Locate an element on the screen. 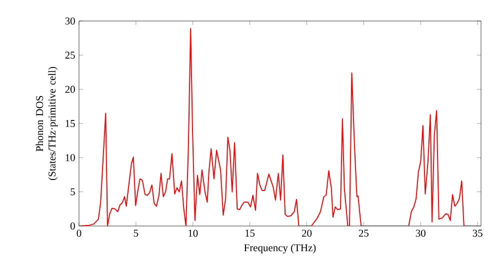 This screenshot has height=280, width=500. x-tick-label: 5 is located at coordinates (136, 233).